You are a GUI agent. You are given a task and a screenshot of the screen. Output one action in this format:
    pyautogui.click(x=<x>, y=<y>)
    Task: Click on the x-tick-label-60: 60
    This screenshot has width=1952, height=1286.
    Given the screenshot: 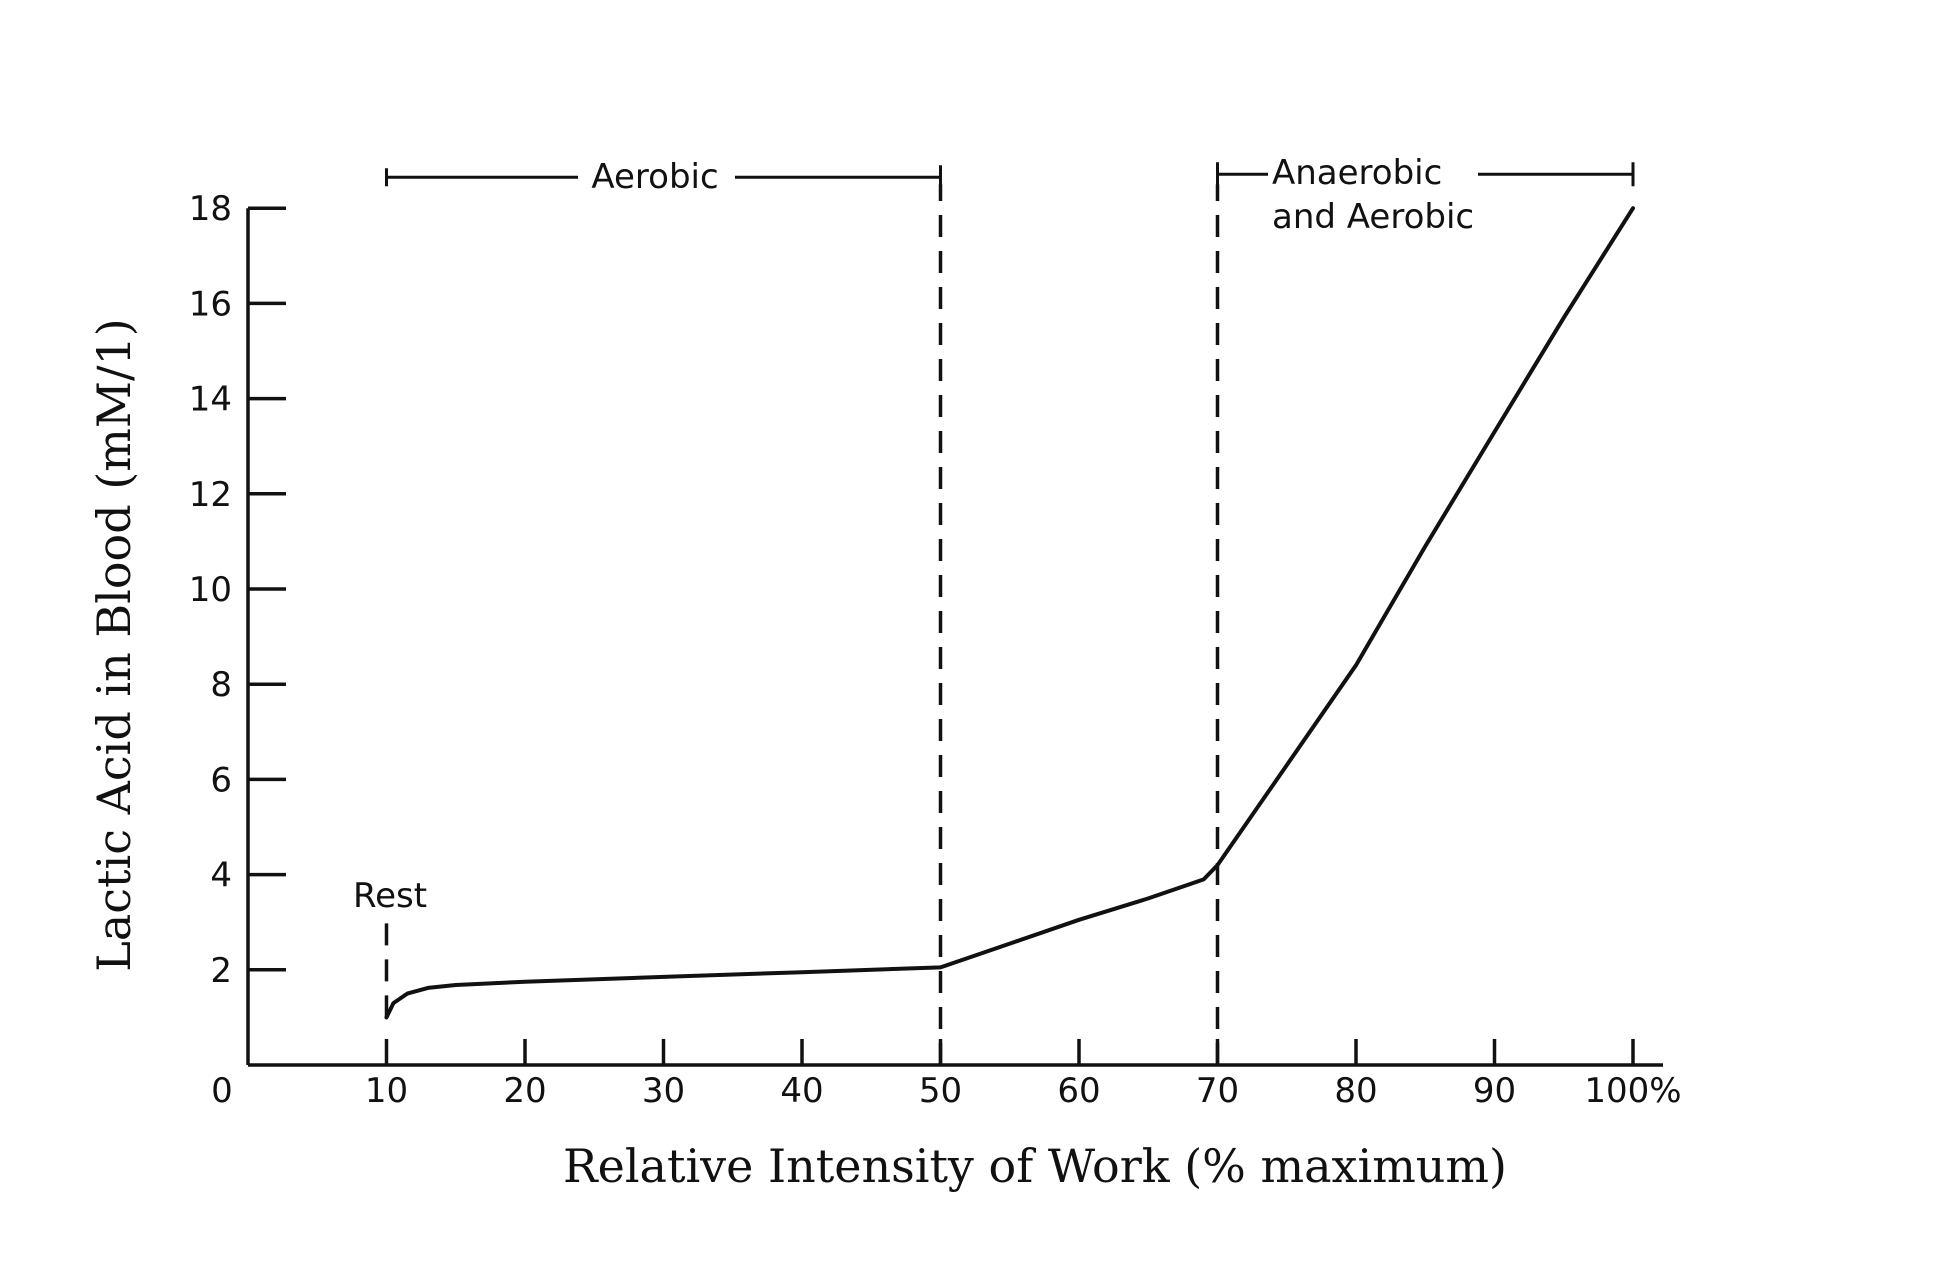 What is the action you would take?
    pyautogui.click(x=1078, y=1091)
    